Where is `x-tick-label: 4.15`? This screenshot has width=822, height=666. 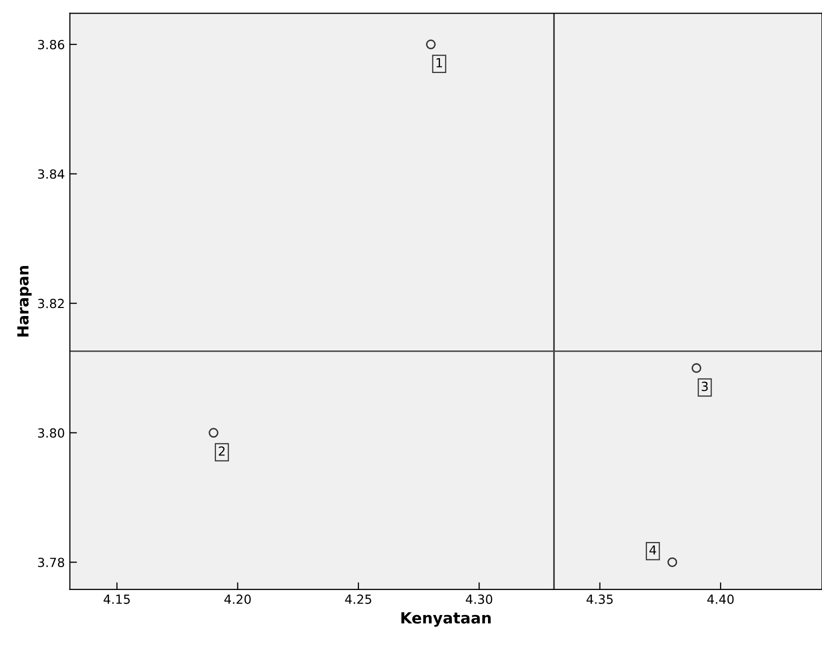 x-tick-label: 4.15 is located at coordinates (117, 599).